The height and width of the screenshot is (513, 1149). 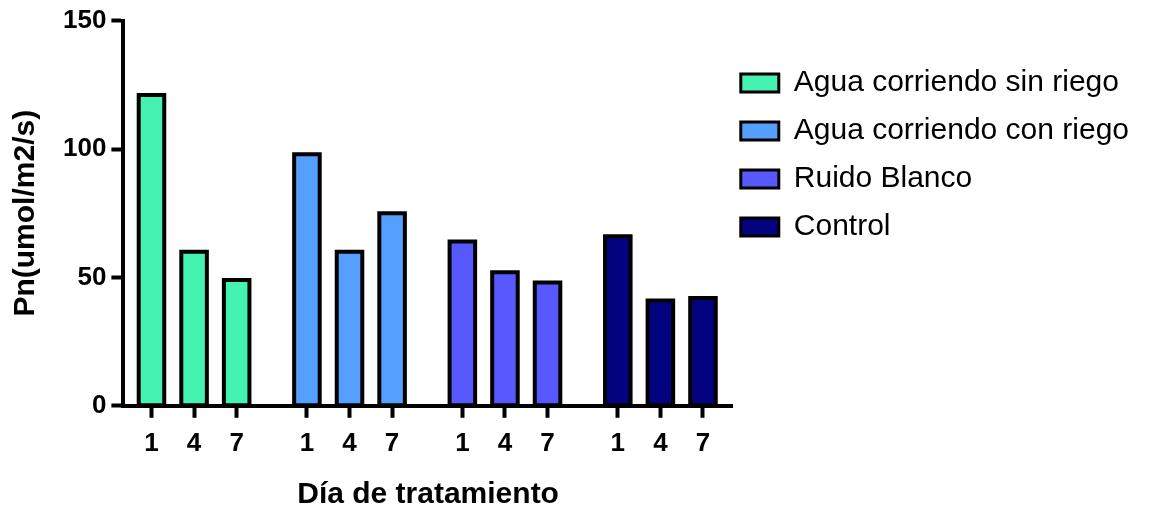 What do you see at coordinates (92, 275) in the screenshot?
I see `y-tick-label: 50` at bounding box center [92, 275].